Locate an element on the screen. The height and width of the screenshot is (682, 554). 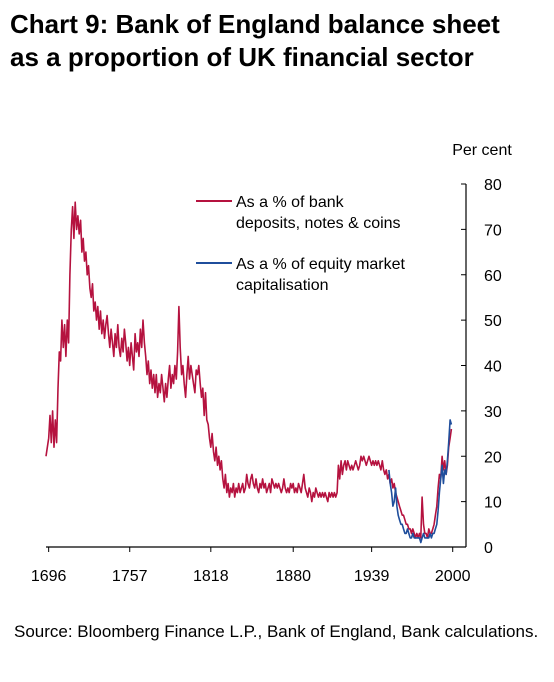
x-tick-label: 1880 is located at coordinates (293, 576).